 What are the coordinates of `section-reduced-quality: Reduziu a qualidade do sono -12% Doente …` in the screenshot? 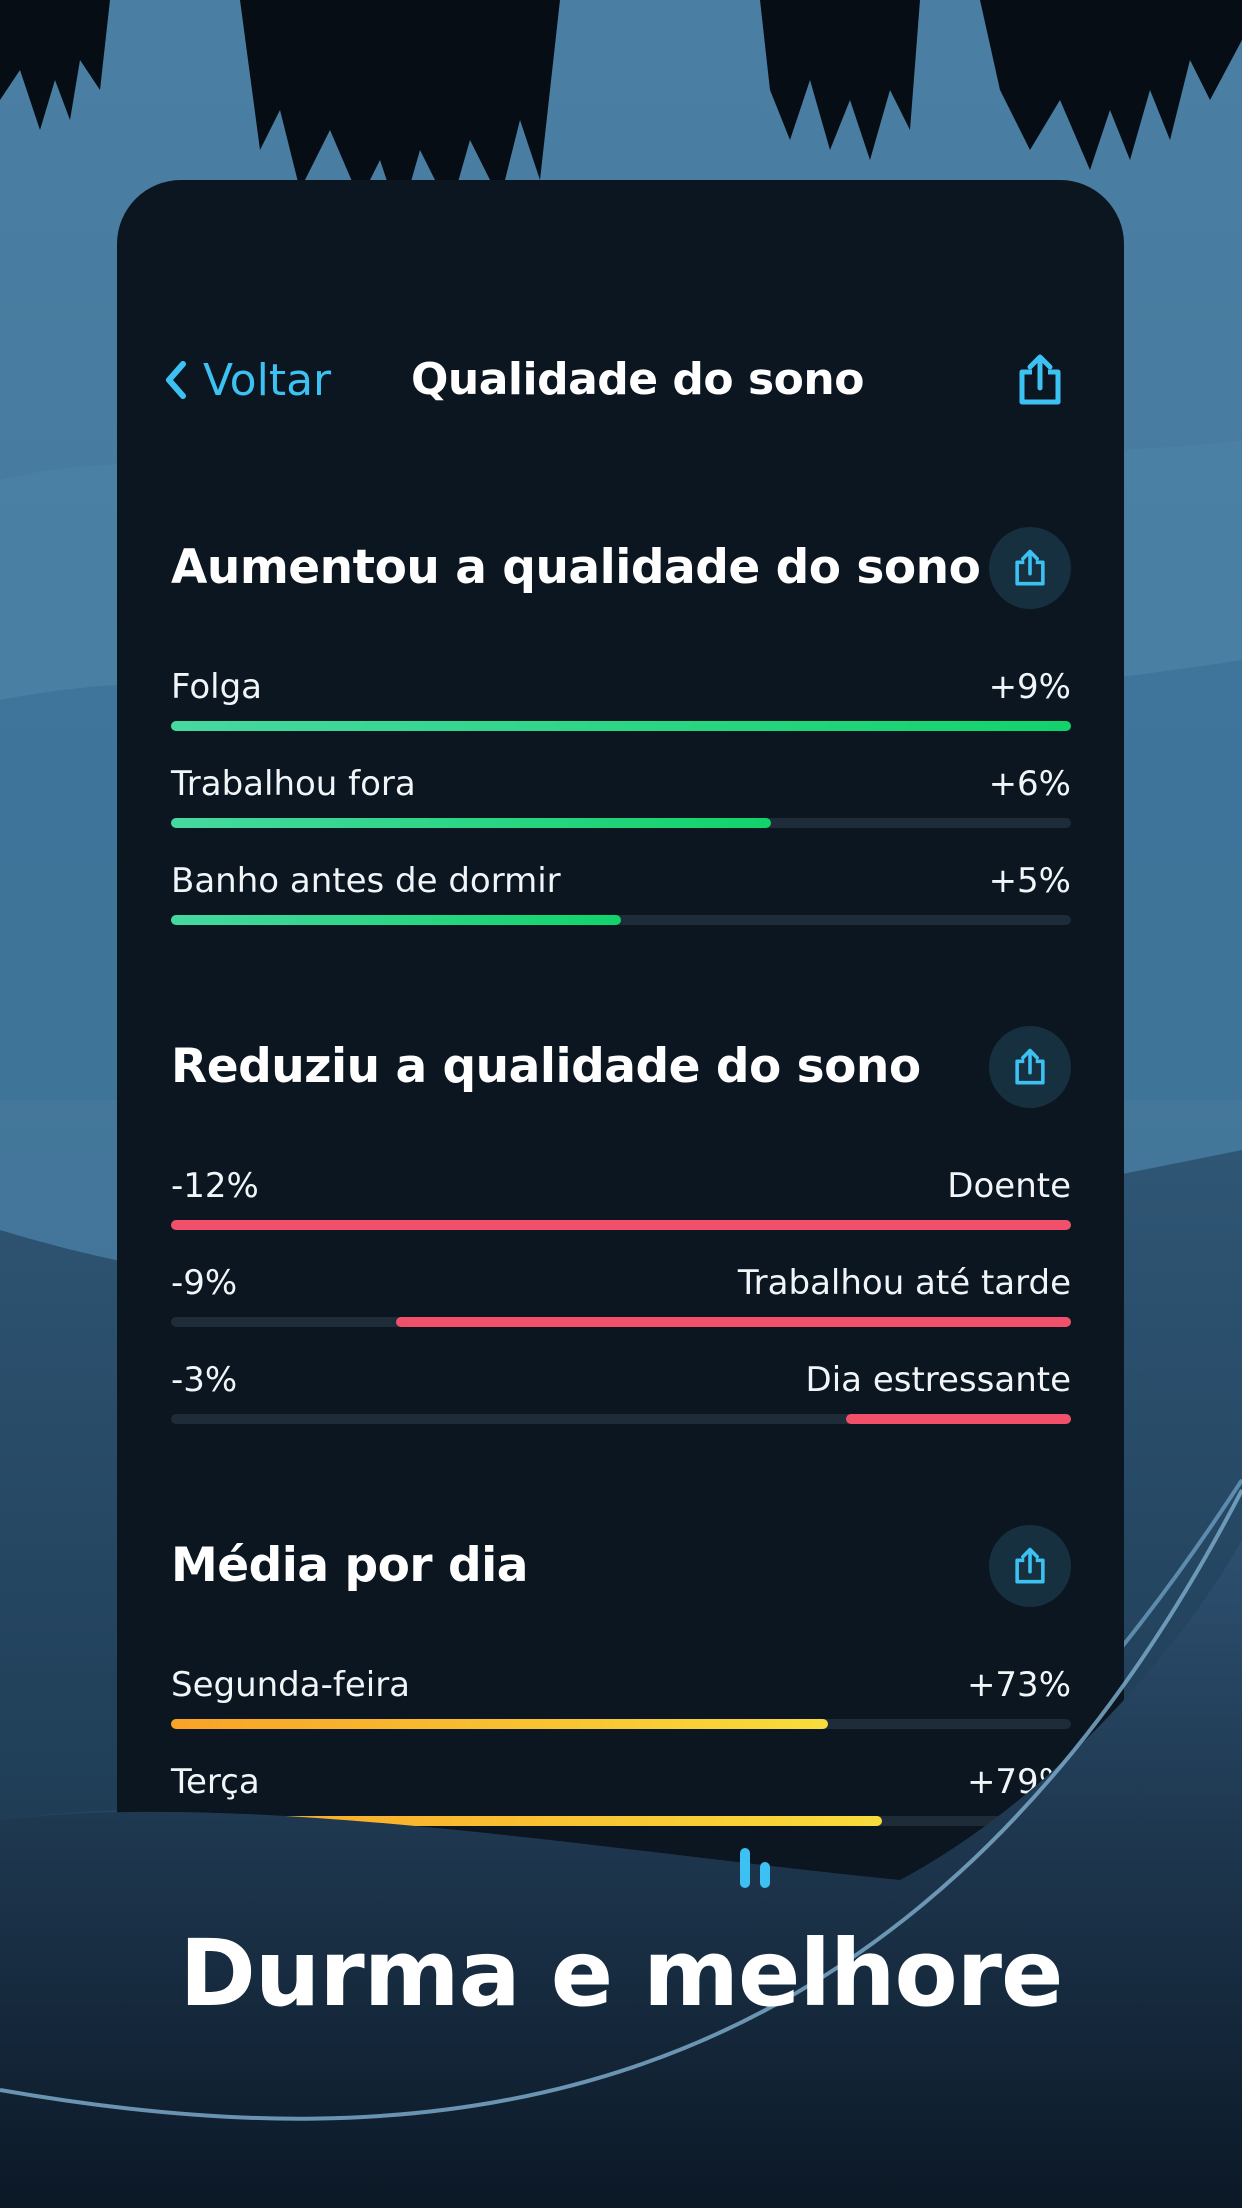 It's located at (621, 1225).